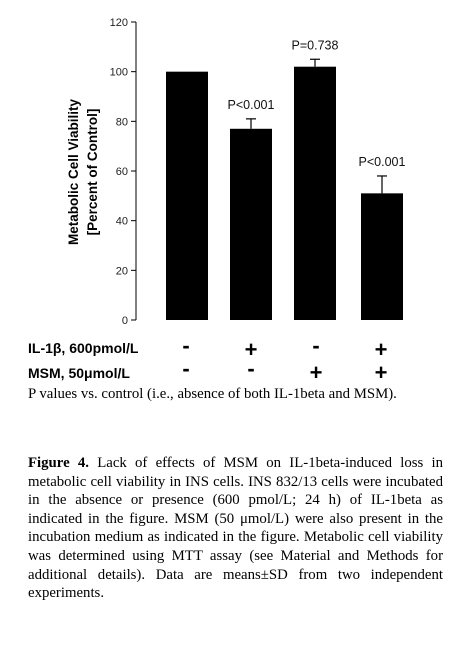 The height and width of the screenshot is (659, 469). What do you see at coordinates (125, 321) in the screenshot?
I see `y-tick-label: 0` at bounding box center [125, 321].